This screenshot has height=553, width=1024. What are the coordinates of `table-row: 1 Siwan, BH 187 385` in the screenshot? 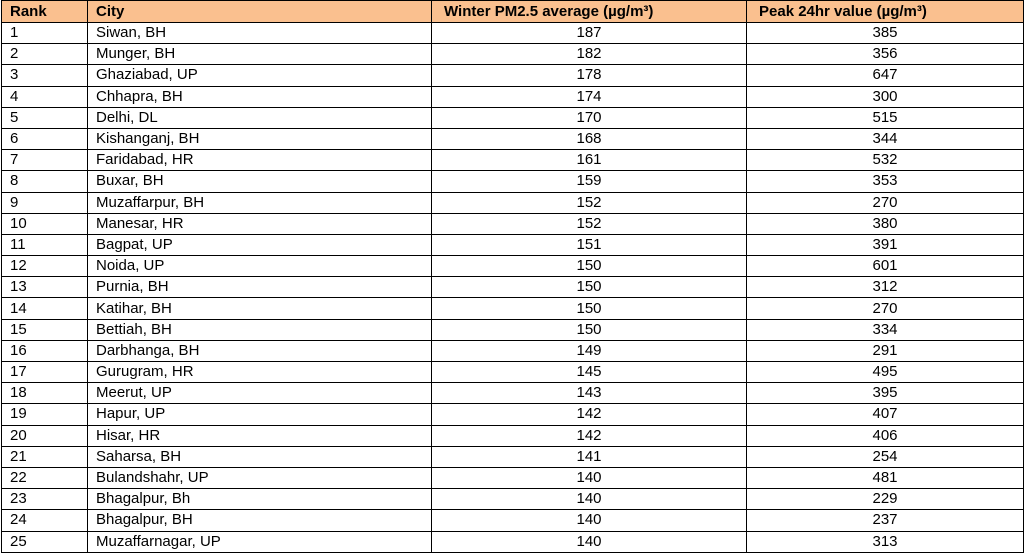 It's located at (512, 33).